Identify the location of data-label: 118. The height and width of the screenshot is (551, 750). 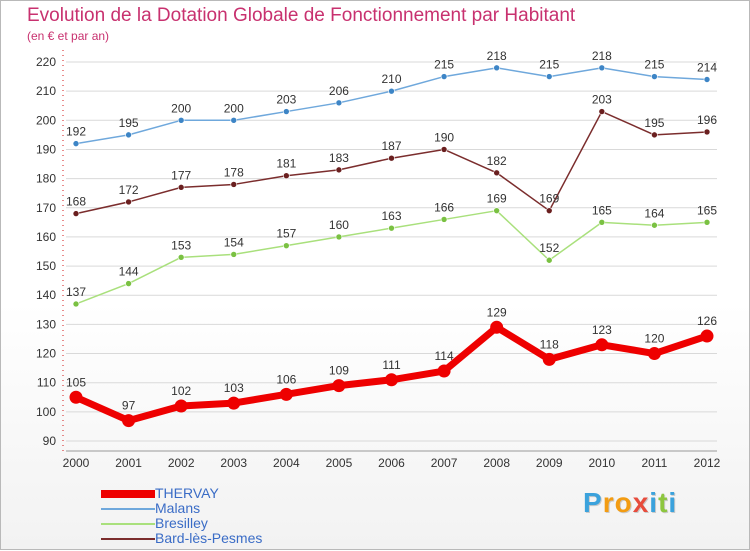
(549, 344).